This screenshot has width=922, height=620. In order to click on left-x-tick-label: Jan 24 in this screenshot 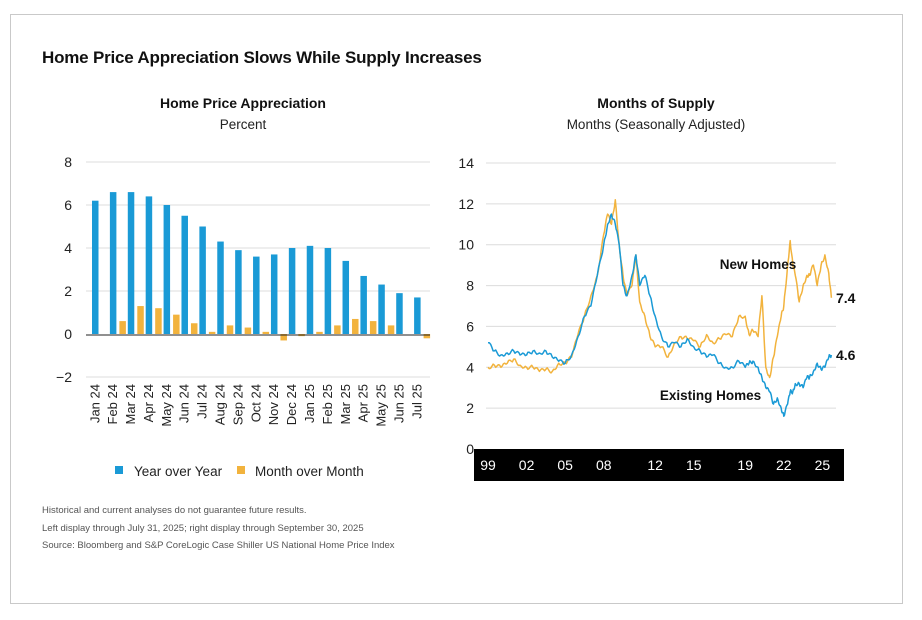, I will do `click(94, 403)`.